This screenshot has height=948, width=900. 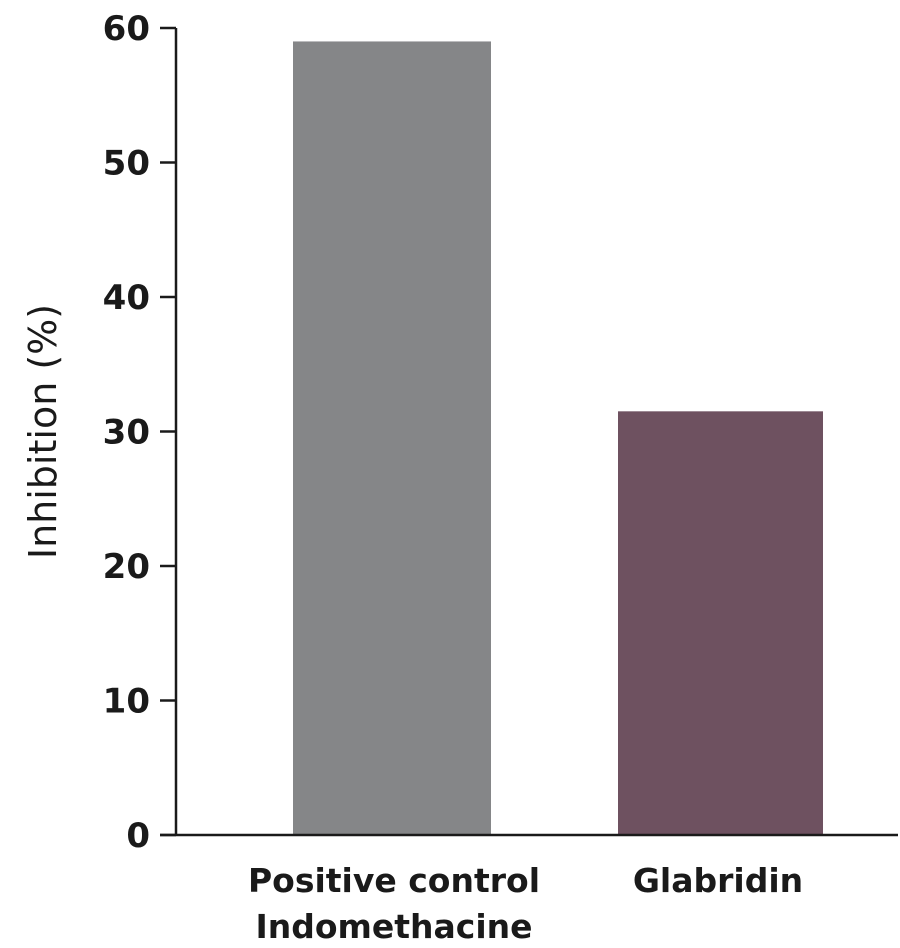 I want to click on x-category-label: Glabridin, so click(x=718, y=880).